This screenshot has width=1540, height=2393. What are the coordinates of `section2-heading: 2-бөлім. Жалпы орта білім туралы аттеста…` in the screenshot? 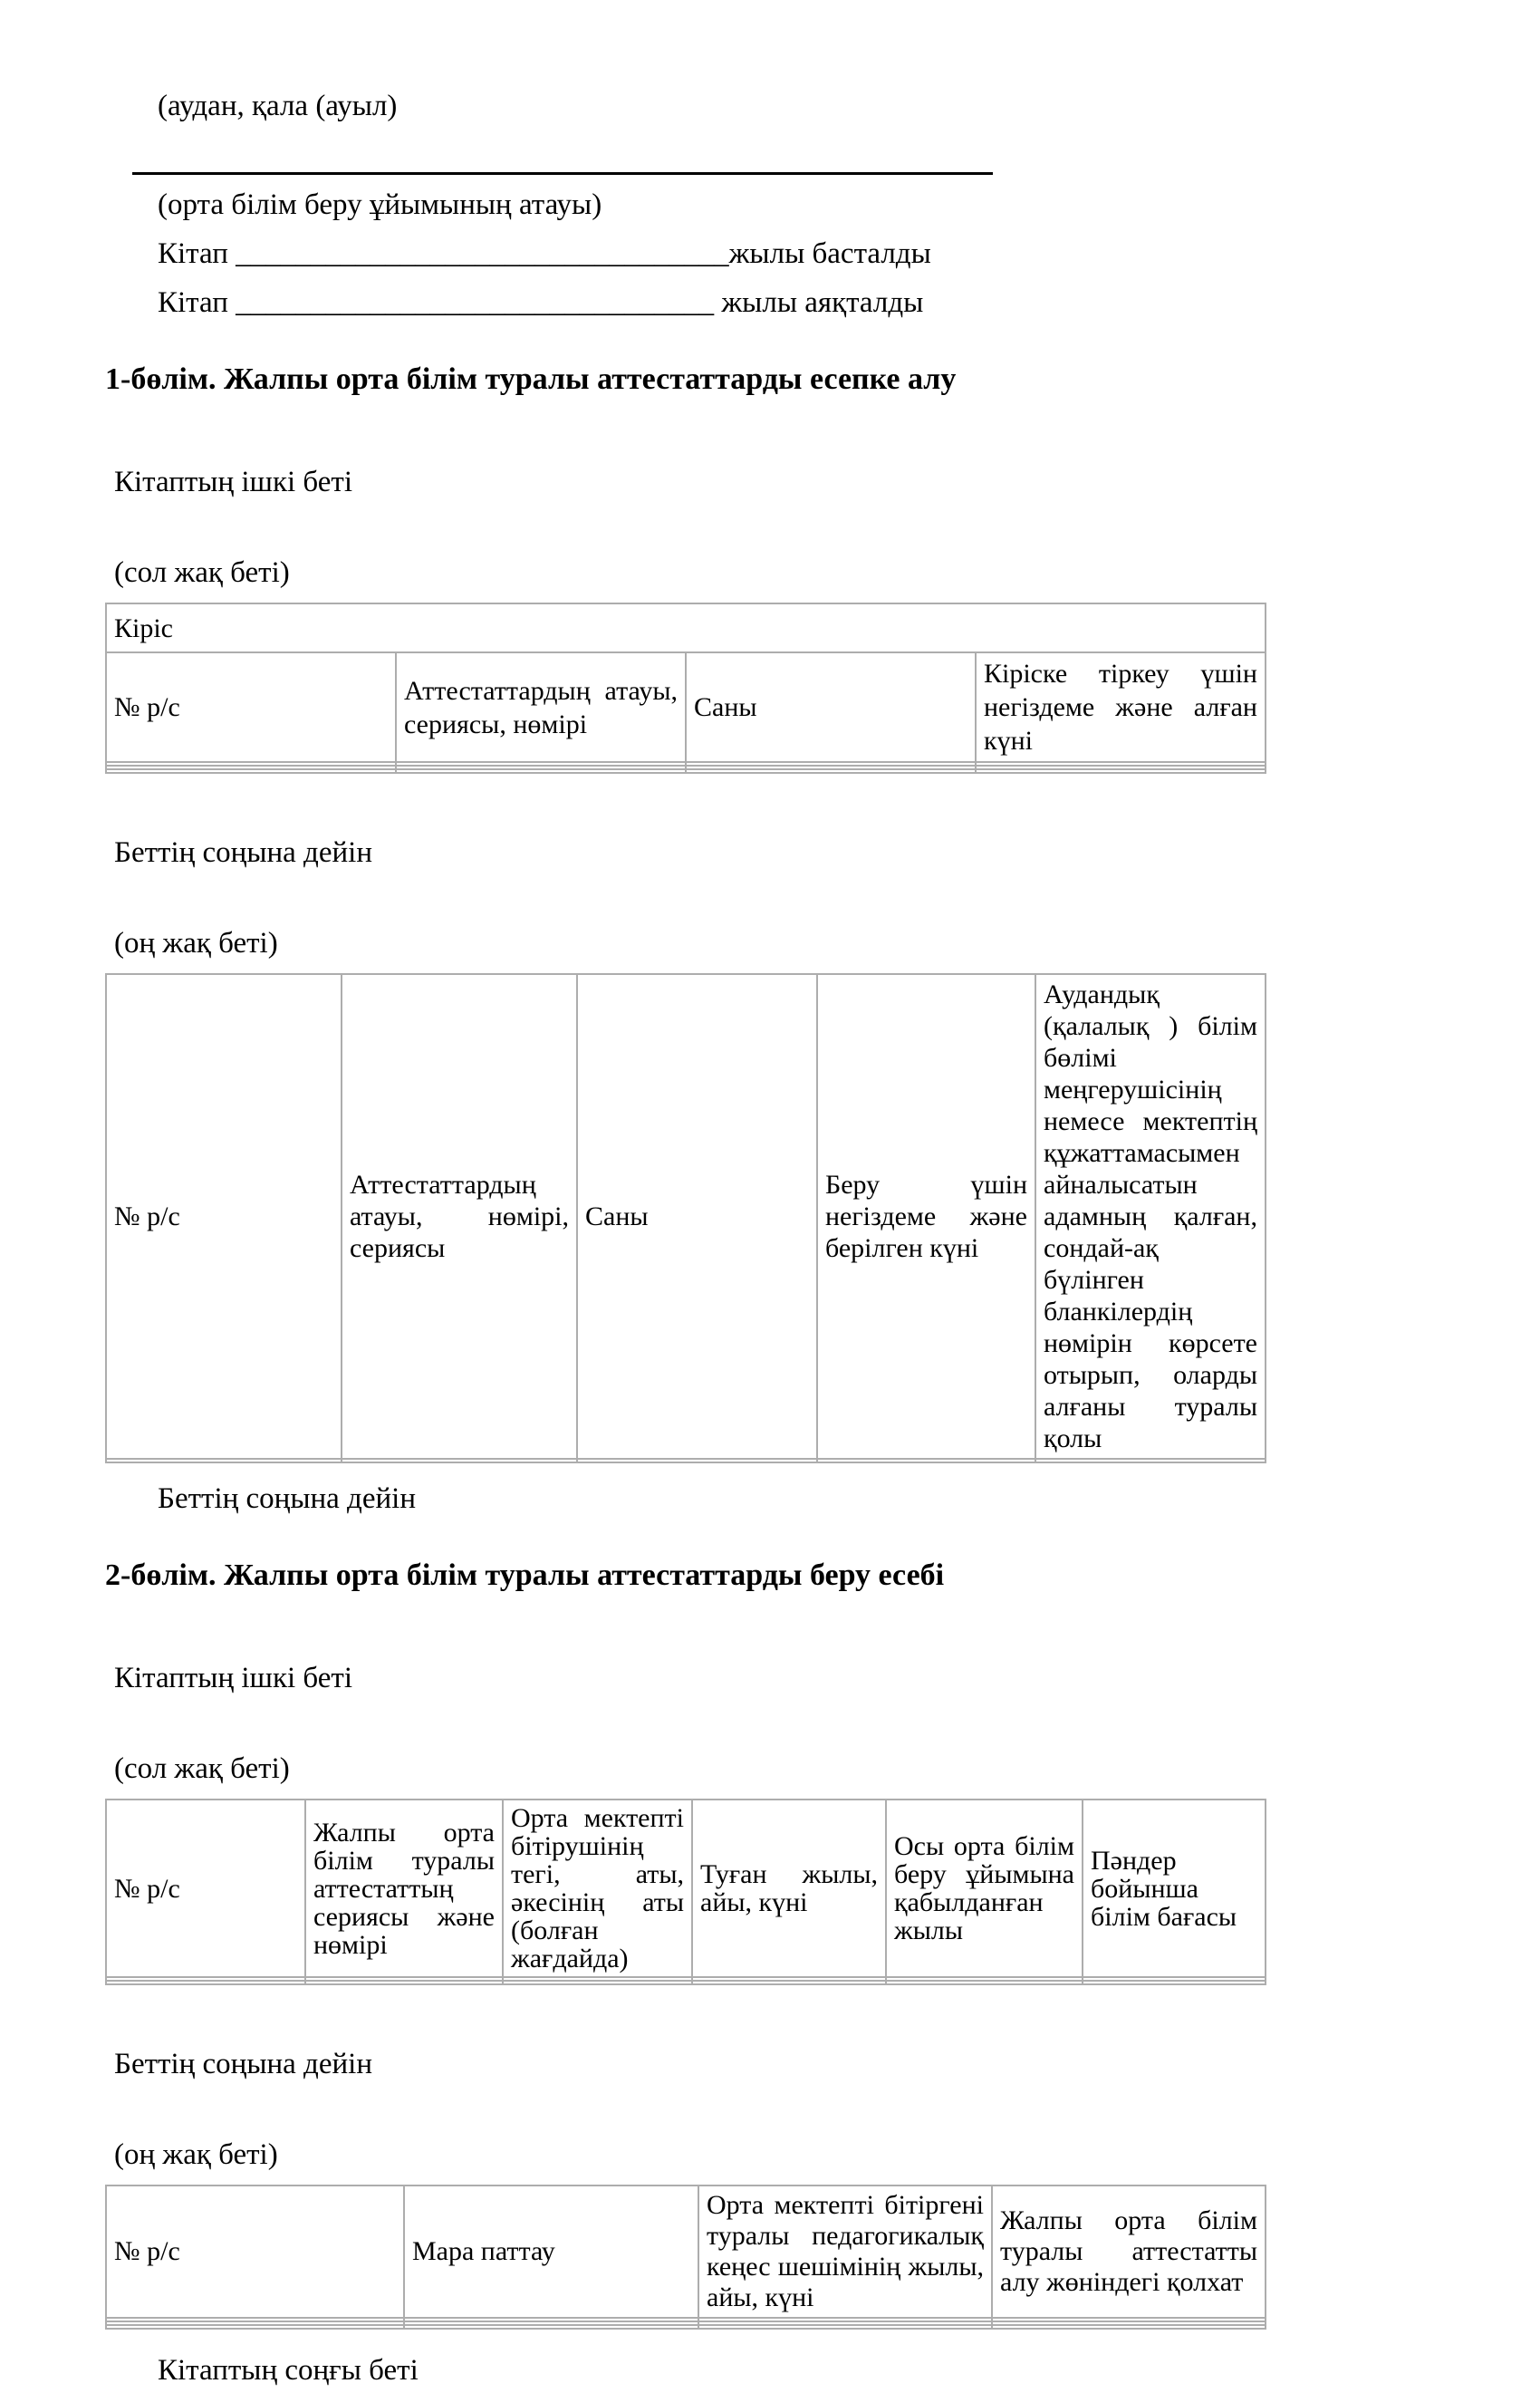 It's located at (525, 1575).